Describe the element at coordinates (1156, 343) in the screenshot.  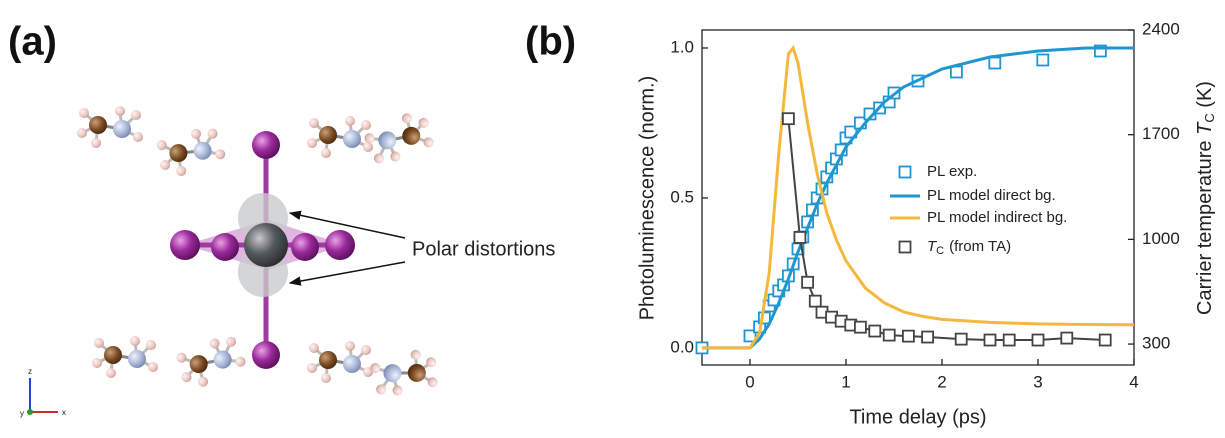
I see `y2-tick-label: 300` at that location.